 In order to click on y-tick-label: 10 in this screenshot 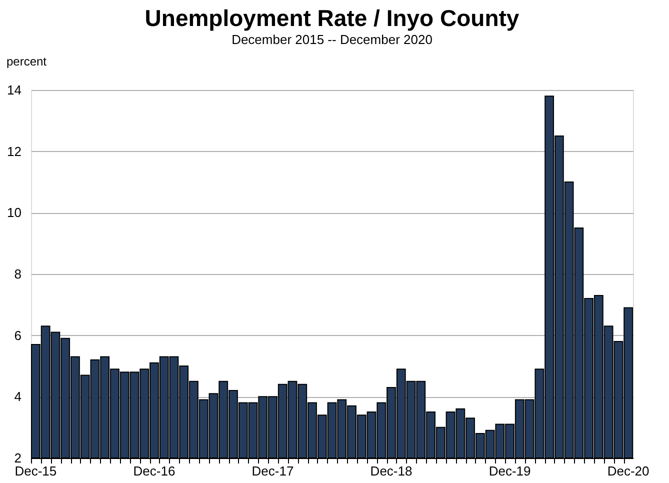, I will do `click(14, 212)`.